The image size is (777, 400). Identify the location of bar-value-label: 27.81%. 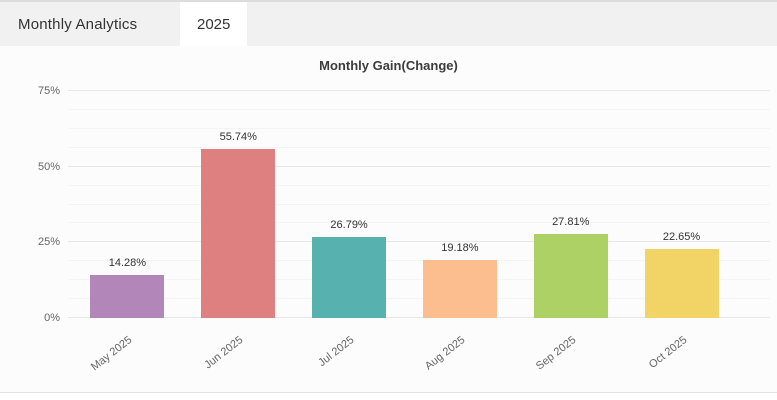
(571, 221).